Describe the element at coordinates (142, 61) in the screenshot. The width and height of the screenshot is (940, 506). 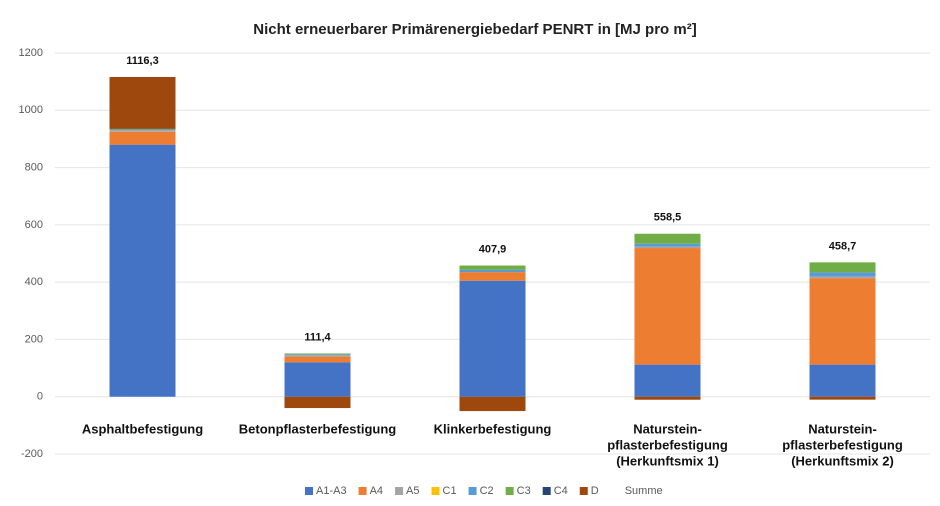
I see `total-label: 1116,3` at that location.